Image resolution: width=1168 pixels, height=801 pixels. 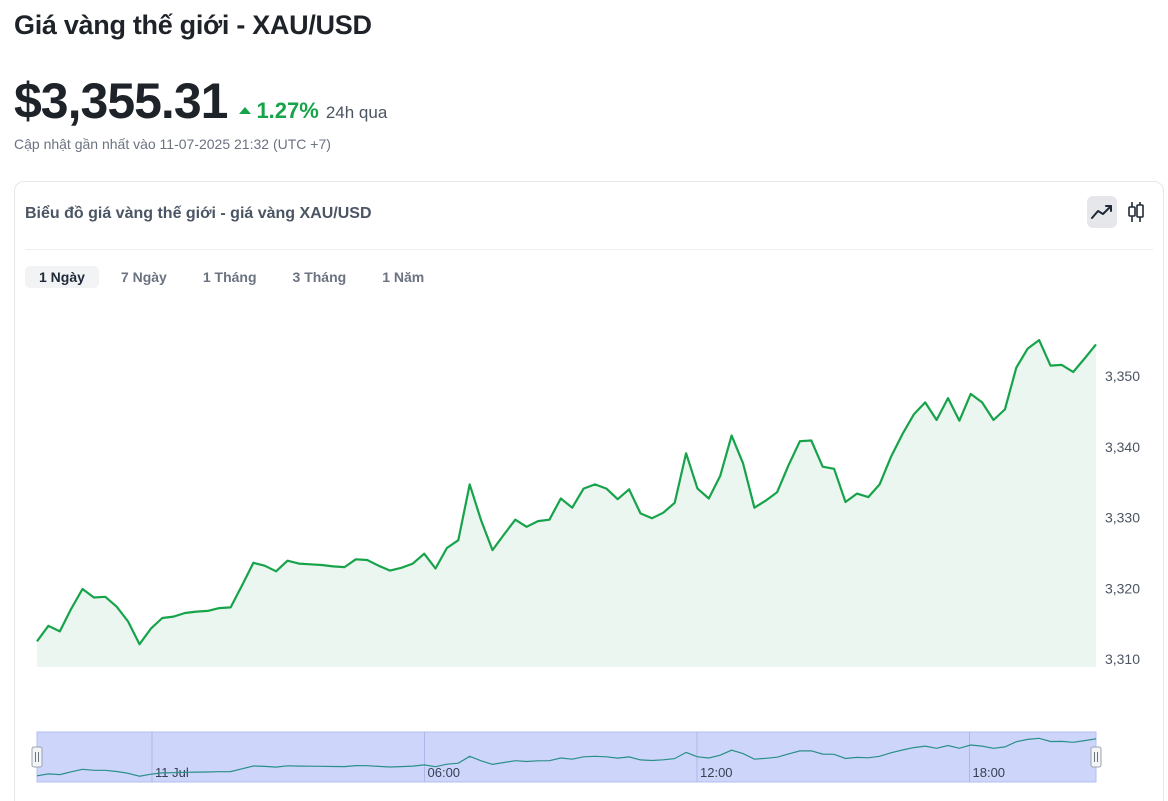 What do you see at coordinates (1119, 212) in the screenshot?
I see `chart-type-toggle` at bounding box center [1119, 212].